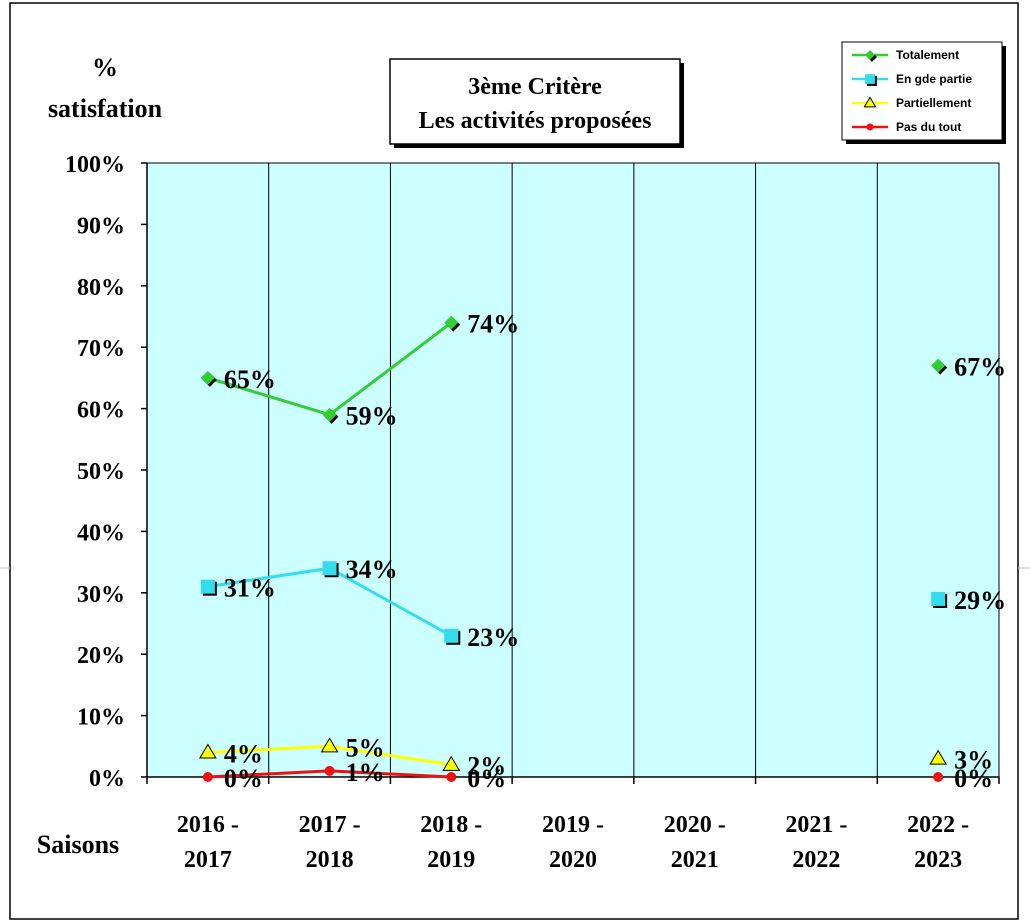 The width and height of the screenshot is (1030, 923). I want to click on x-tick-label-line1: 2021 -, so click(816, 825).